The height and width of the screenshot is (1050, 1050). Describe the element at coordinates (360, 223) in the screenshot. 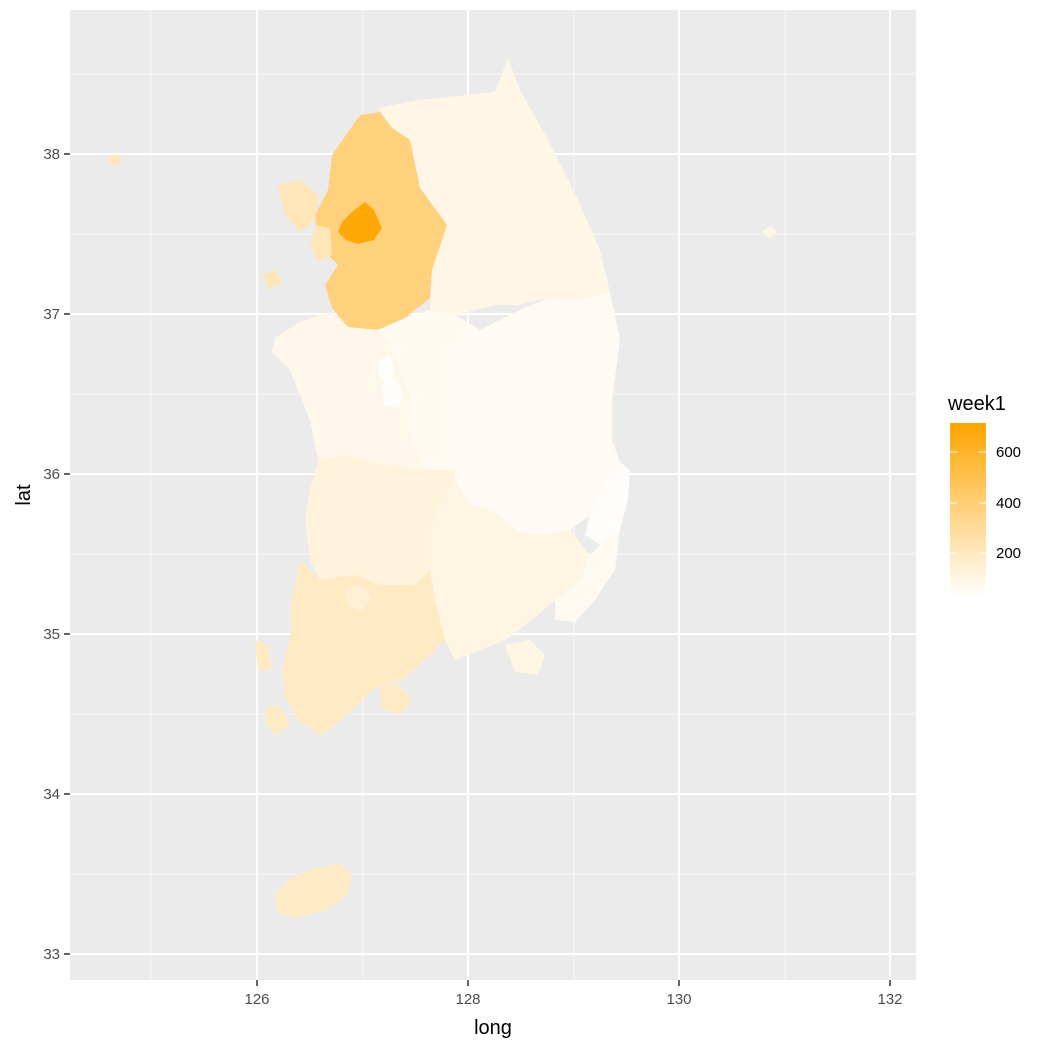

I see `region-seoul` at that location.